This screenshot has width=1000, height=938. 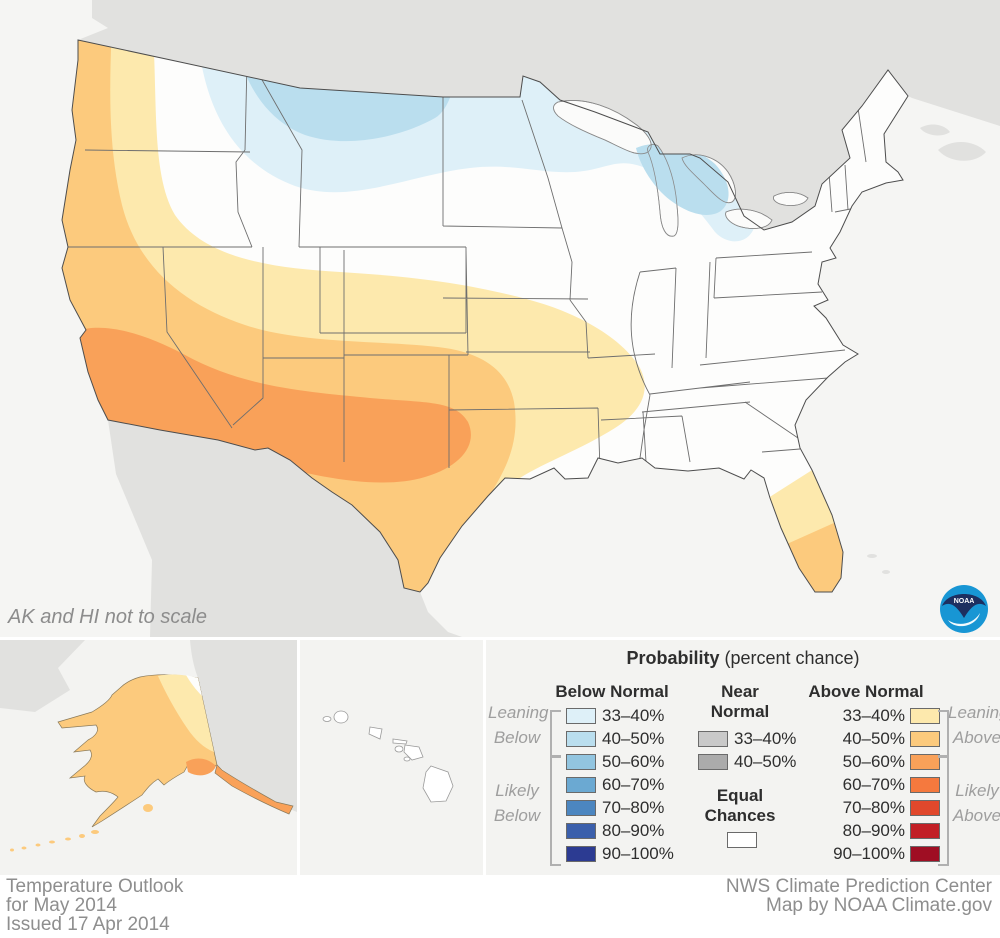 I want to click on swatch-equal-chances, so click(x=742, y=840).